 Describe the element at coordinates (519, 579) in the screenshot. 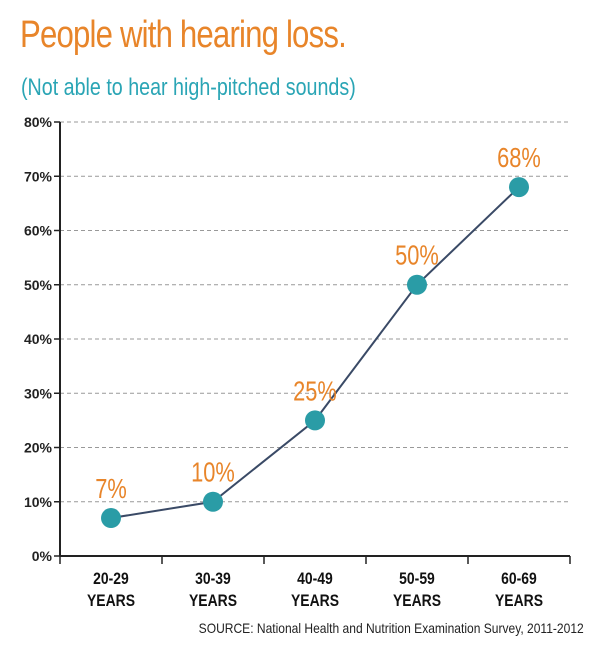

I see `x-tick-label: 60-69` at that location.